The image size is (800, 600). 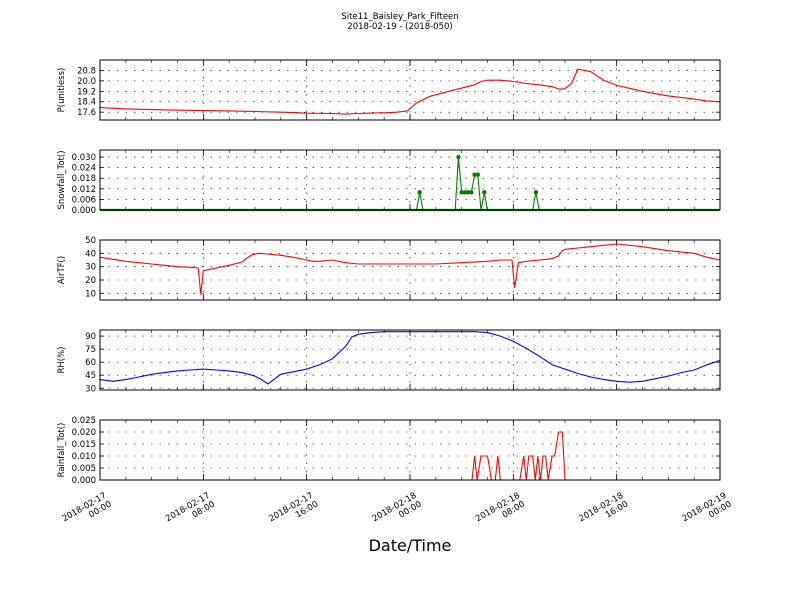 I want to click on y-tick-label: 20.8, so click(x=86, y=71).